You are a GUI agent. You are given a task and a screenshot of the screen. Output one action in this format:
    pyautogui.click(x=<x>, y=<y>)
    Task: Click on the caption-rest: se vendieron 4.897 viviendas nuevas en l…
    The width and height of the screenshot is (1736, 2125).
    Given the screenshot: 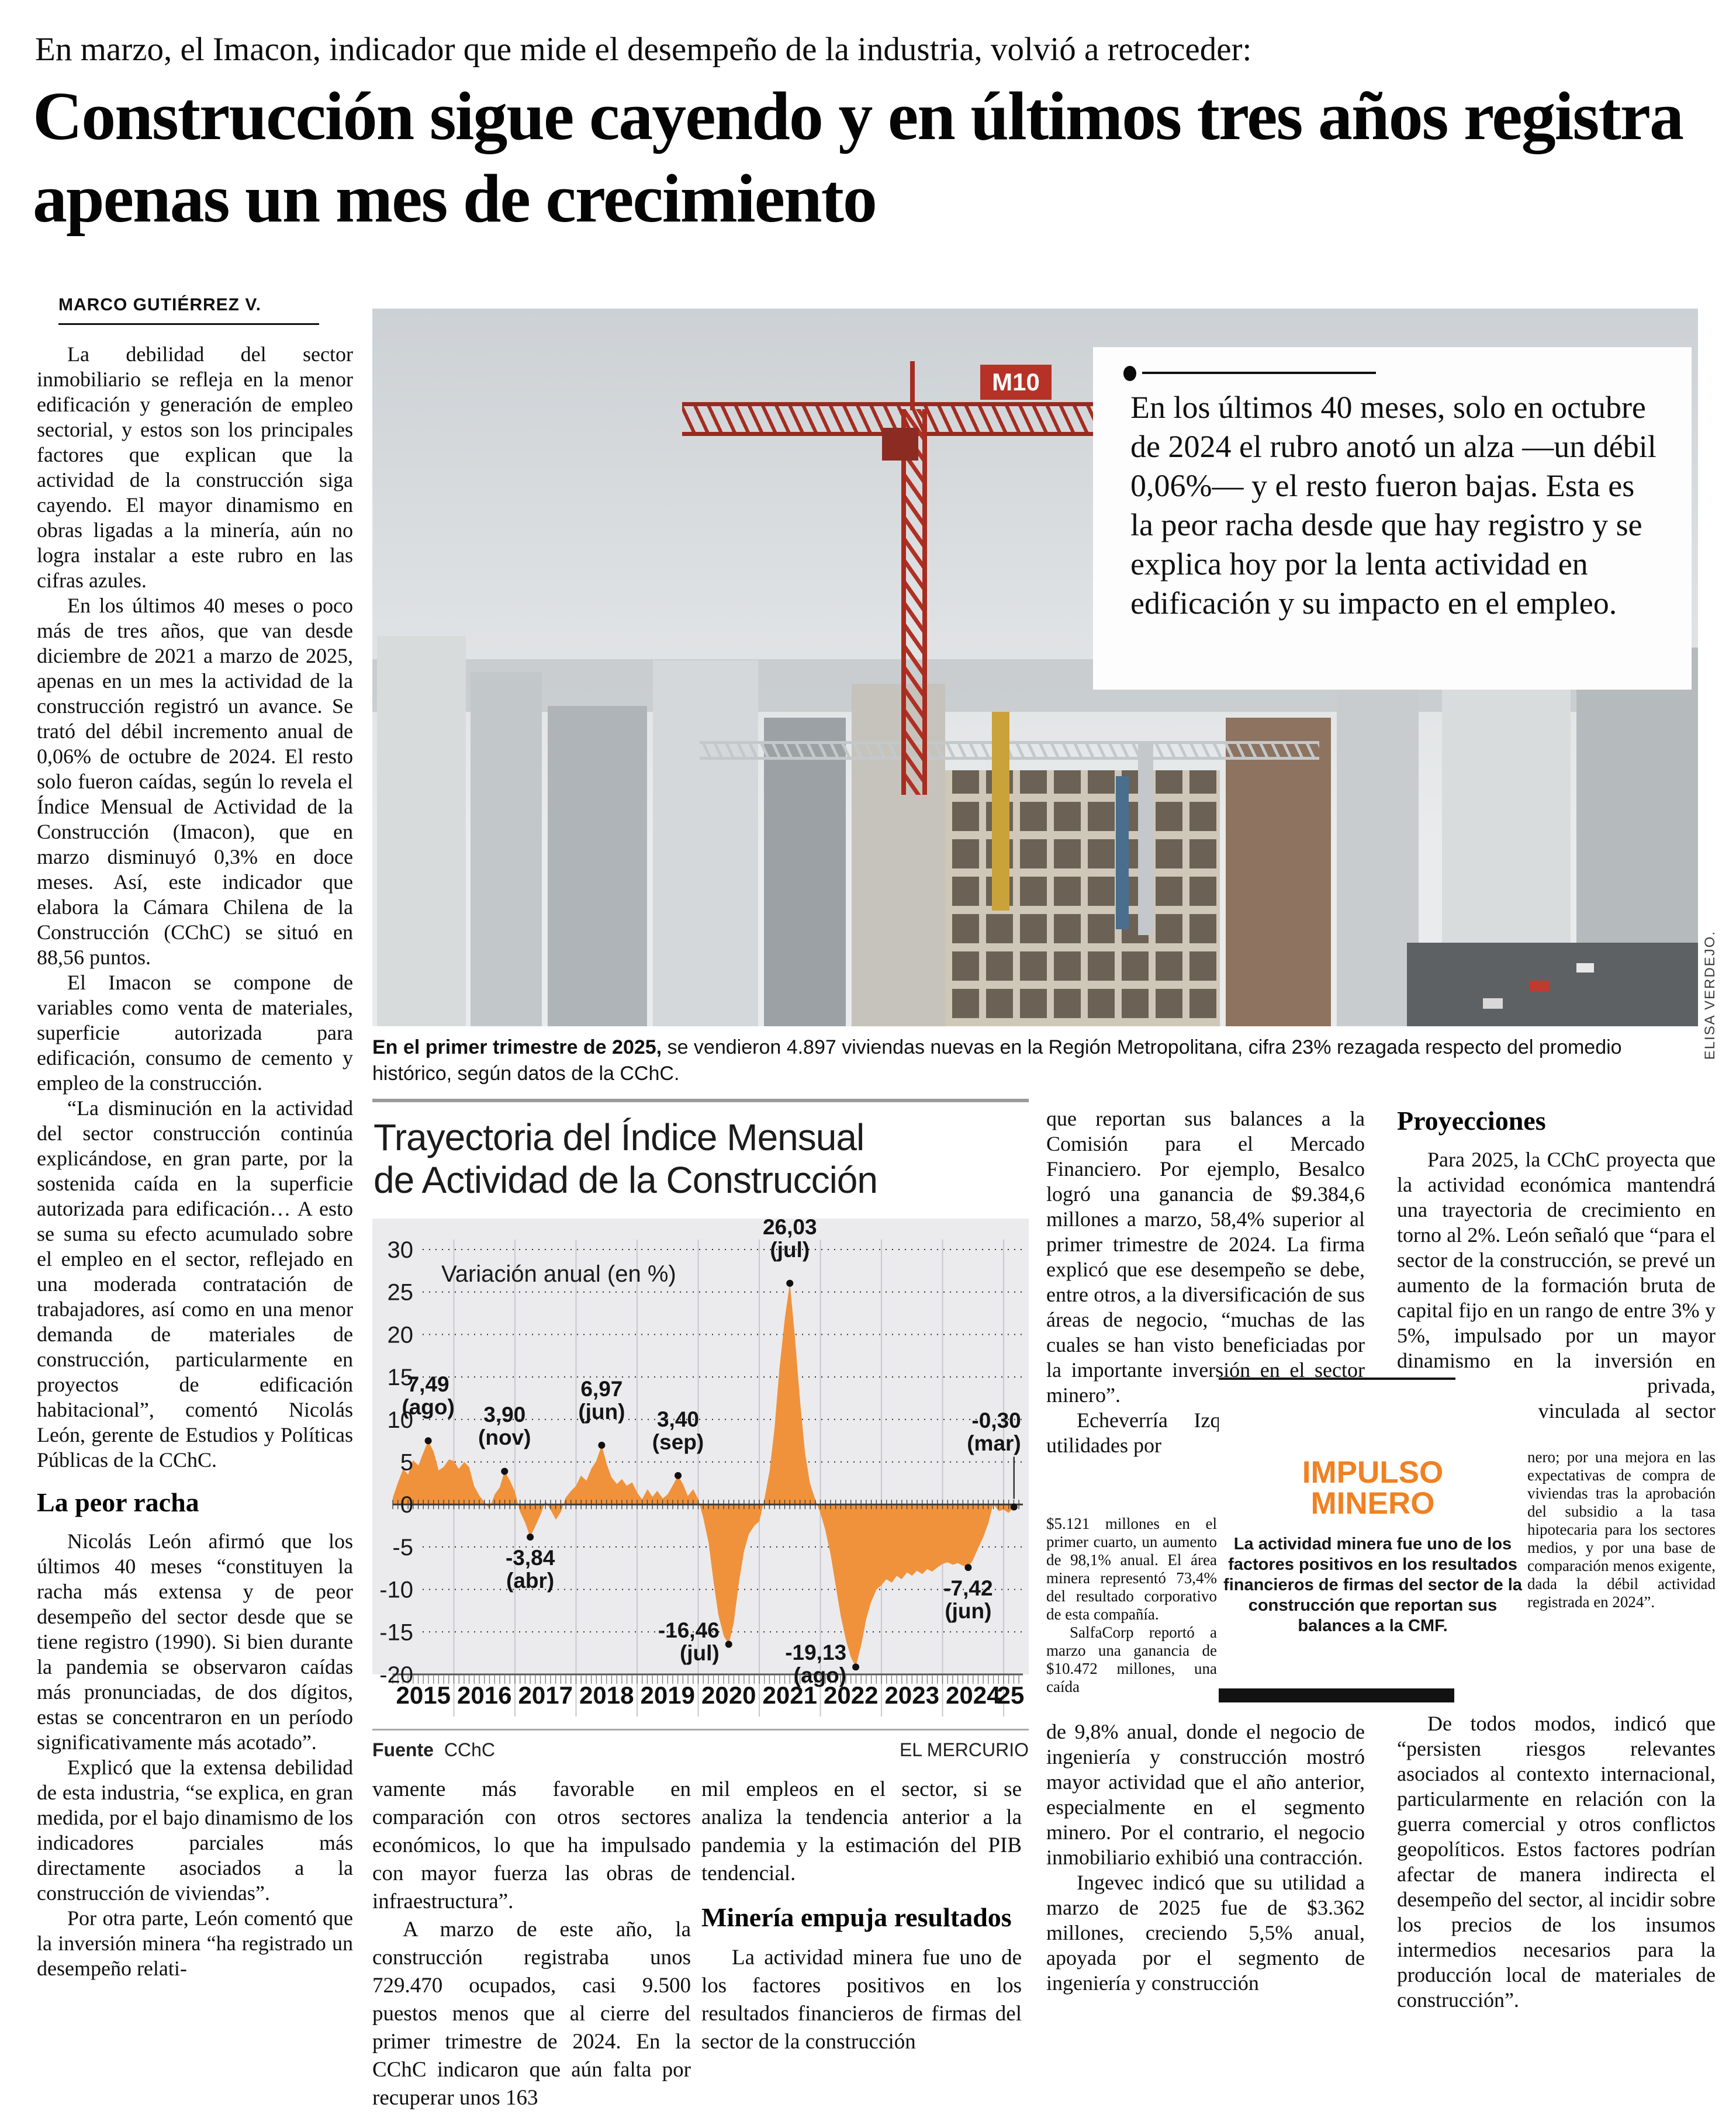 What is the action you would take?
    pyautogui.click(x=997, y=1060)
    